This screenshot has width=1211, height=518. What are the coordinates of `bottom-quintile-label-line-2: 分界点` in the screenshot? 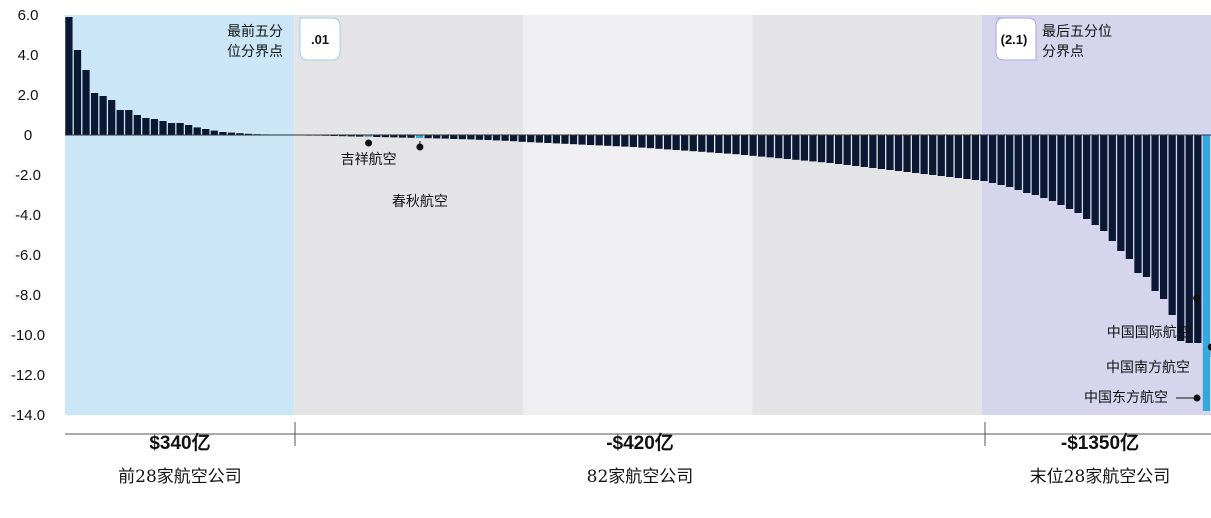 It's located at (1063, 52).